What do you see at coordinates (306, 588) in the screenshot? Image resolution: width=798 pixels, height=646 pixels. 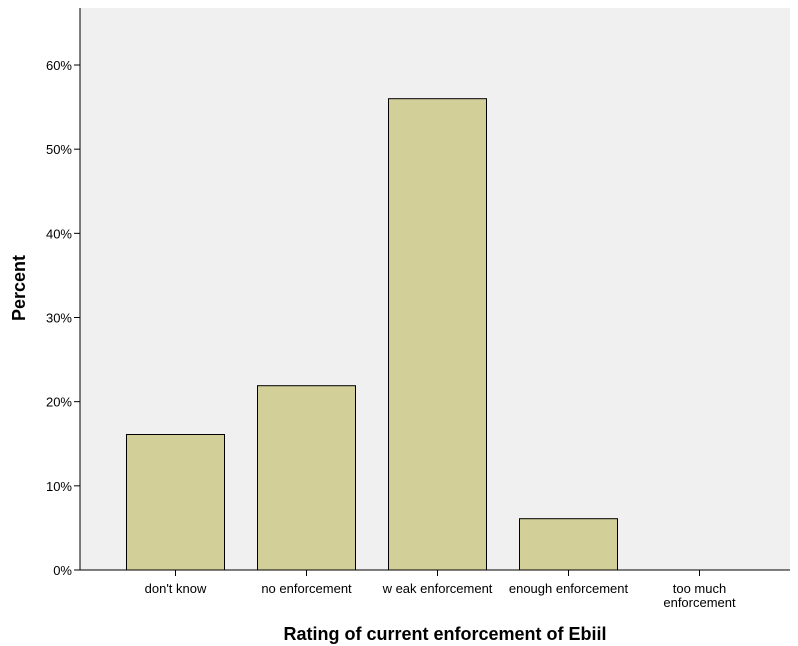 I see `x-tick-label-1: no enforcement` at bounding box center [306, 588].